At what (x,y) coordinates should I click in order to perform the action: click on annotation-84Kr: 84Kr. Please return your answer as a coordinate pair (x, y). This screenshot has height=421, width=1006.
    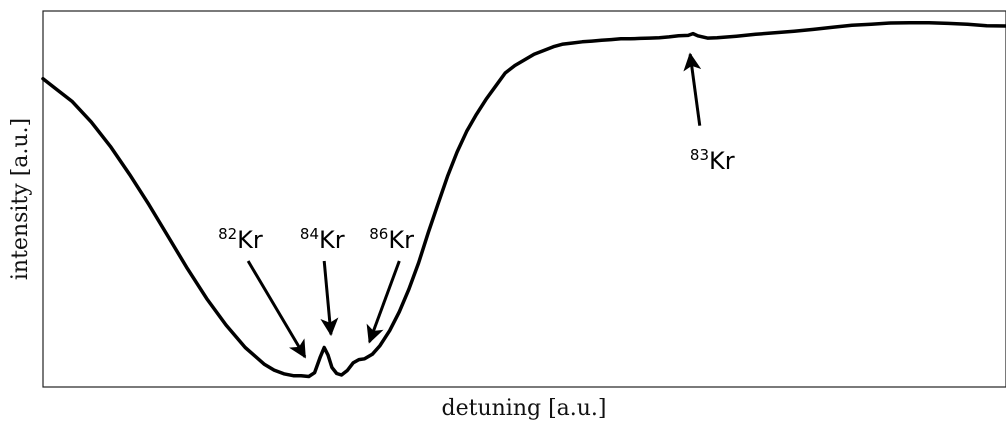
    Looking at the image, I should click on (322, 281).